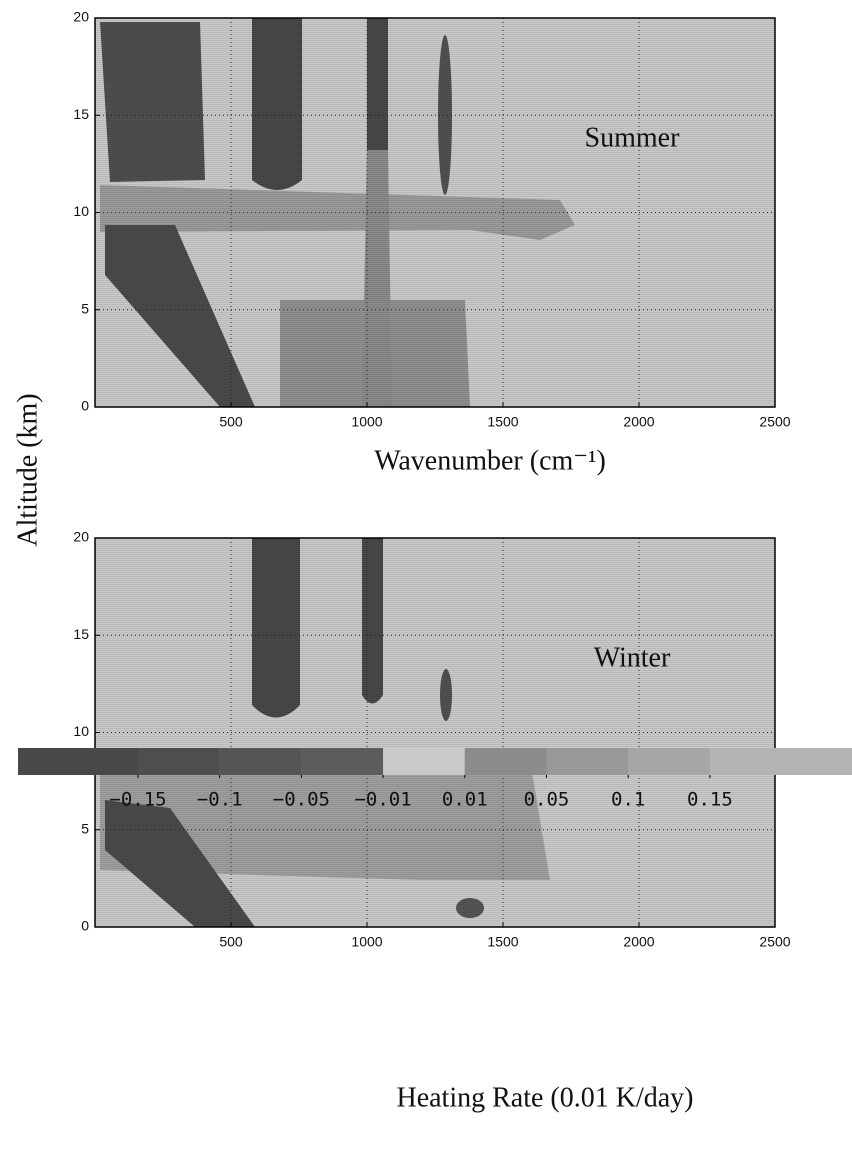  Describe the element at coordinates (382, 800) in the screenshot. I see `colorbar-tick-label: −0.01` at that location.